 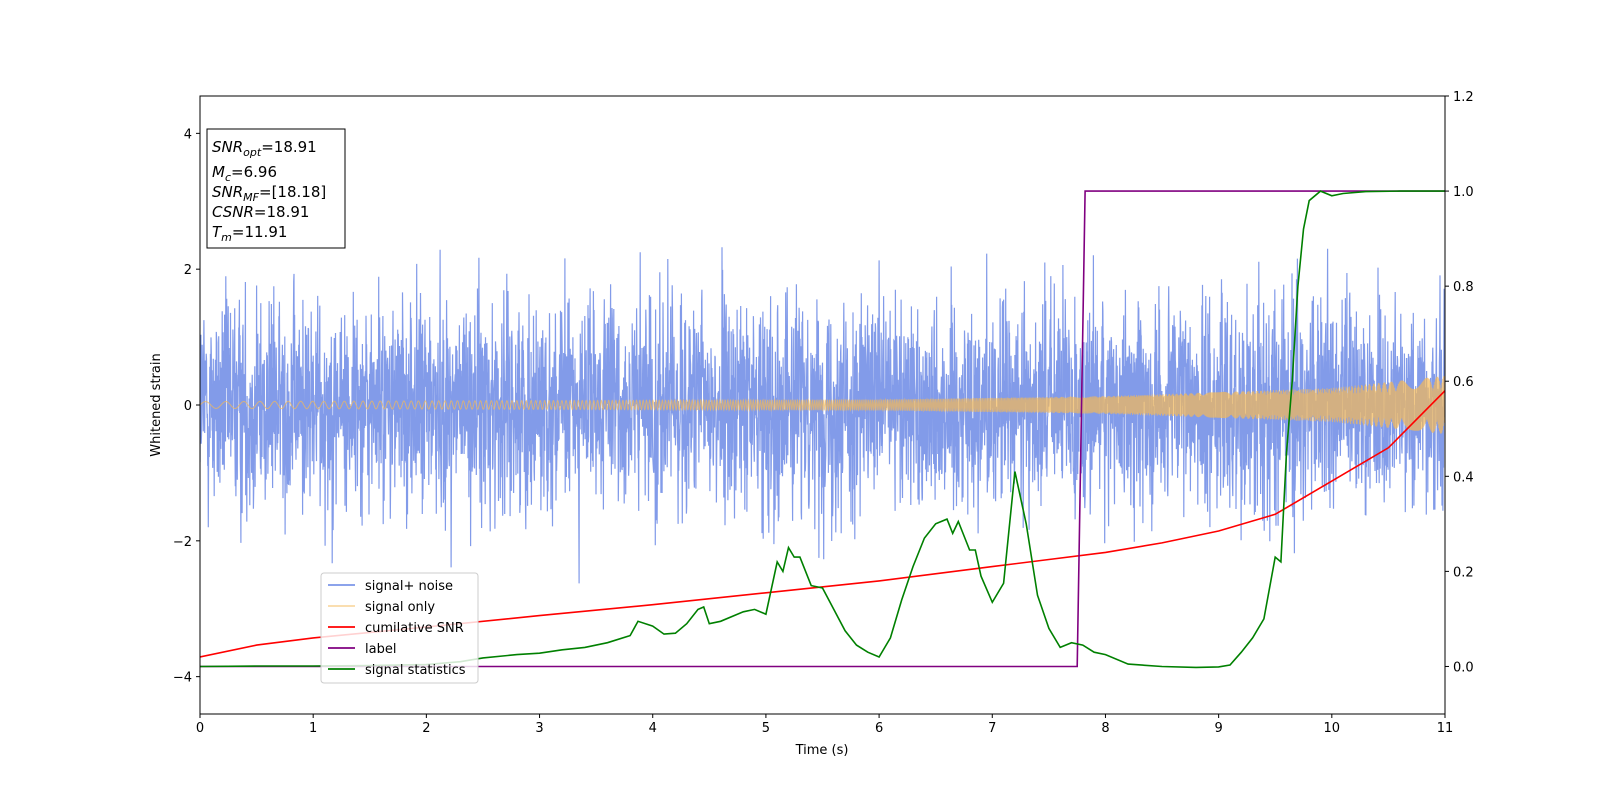 What do you see at coordinates (992, 728) in the screenshot?
I see `x-tick-label-7: 7` at bounding box center [992, 728].